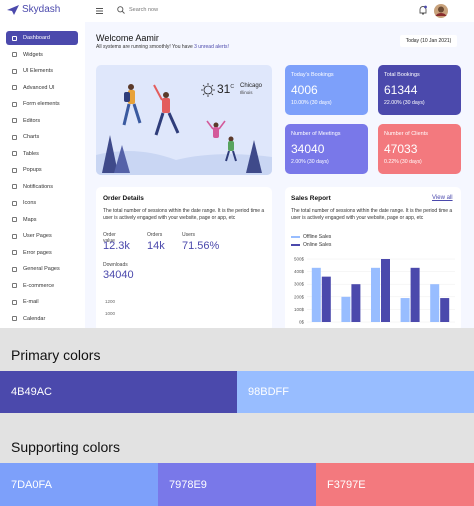 The width and height of the screenshot is (474, 506). I want to click on chart-tick-label: 1000, so click(110, 313).